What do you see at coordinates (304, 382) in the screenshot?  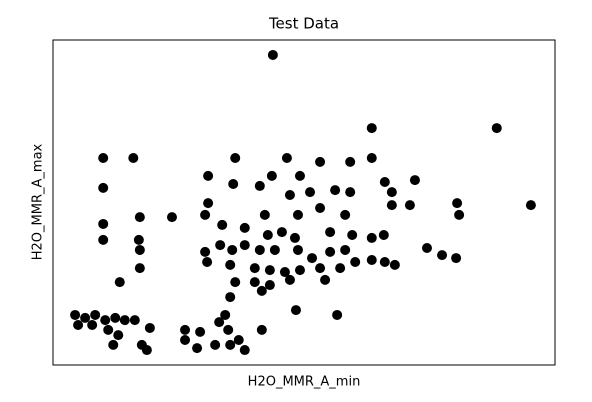 I see `x-axis-label: H2O_MMR_A_min` at bounding box center [304, 382].